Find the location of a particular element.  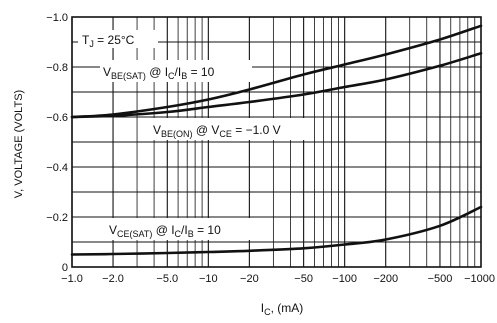

y-tick-label: −0.2 is located at coordinates (57, 218).